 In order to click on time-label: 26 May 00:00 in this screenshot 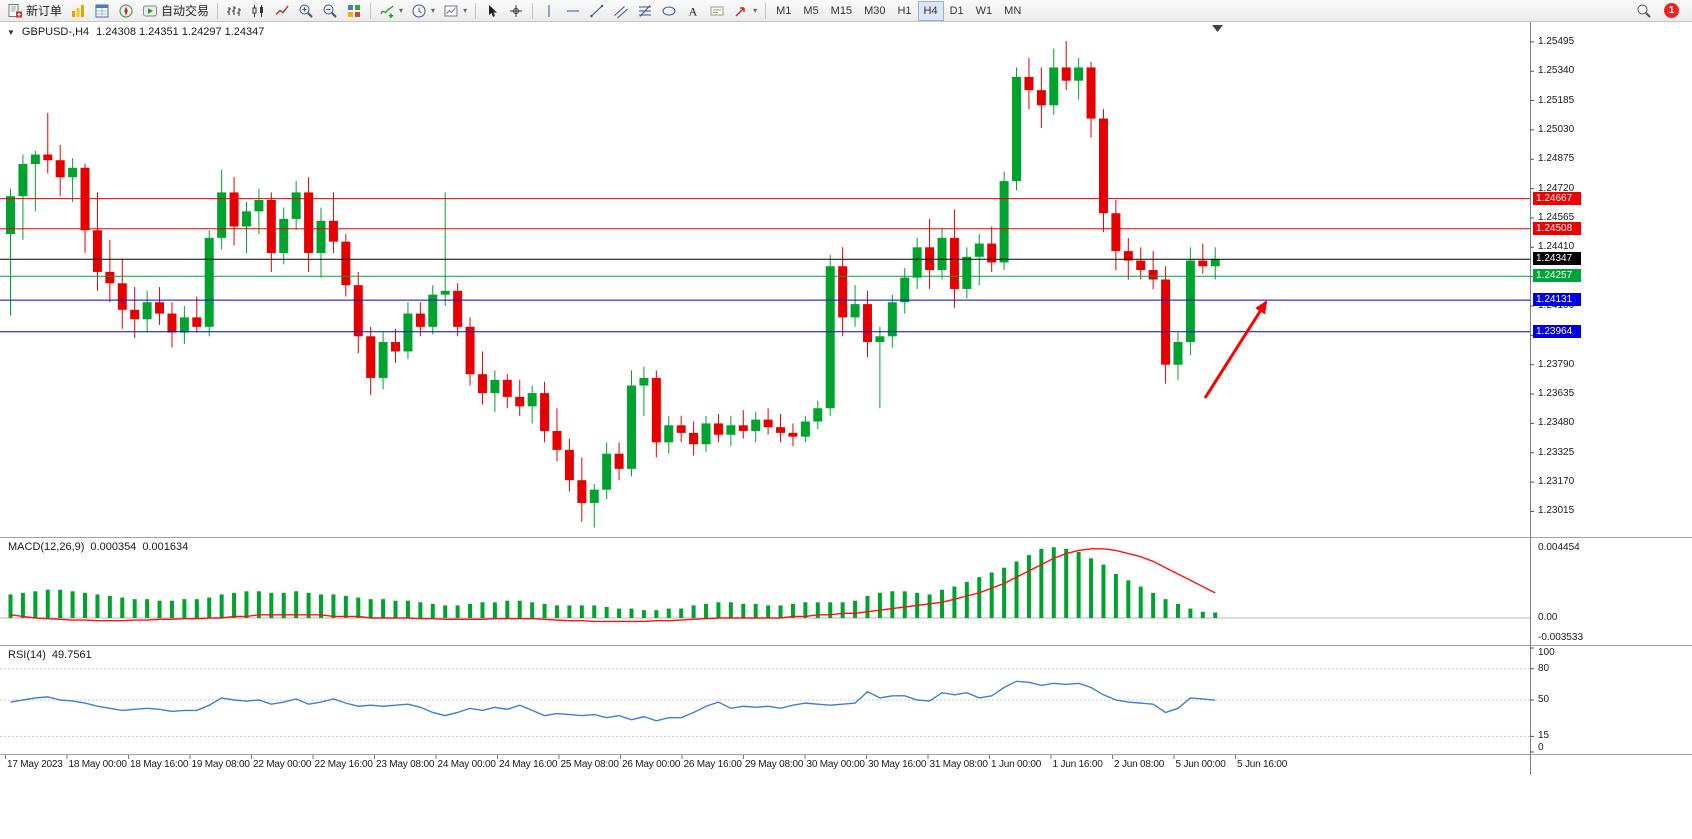, I will do `click(651, 764)`.